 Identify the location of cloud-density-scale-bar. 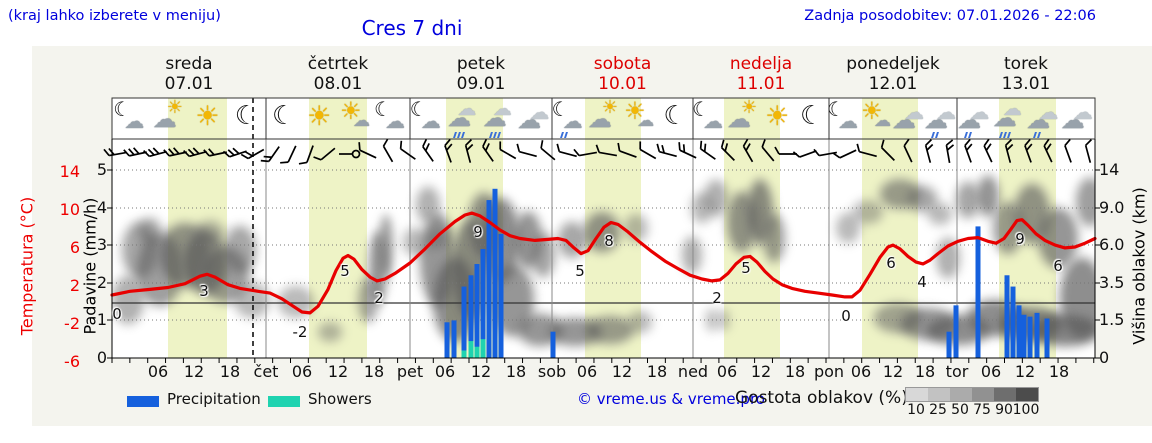
(972, 394).